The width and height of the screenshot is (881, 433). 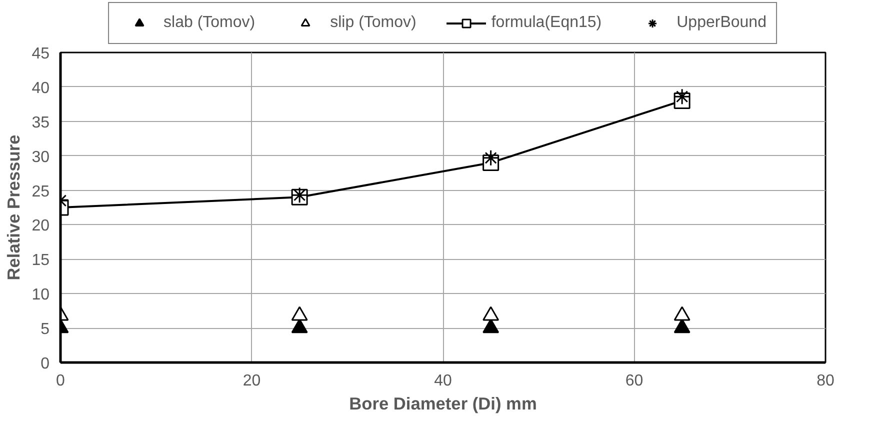 What do you see at coordinates (14, 207) in the screenshot?
I see `y-axis-title: Relative Pressure` at bounding box center [14, 207].